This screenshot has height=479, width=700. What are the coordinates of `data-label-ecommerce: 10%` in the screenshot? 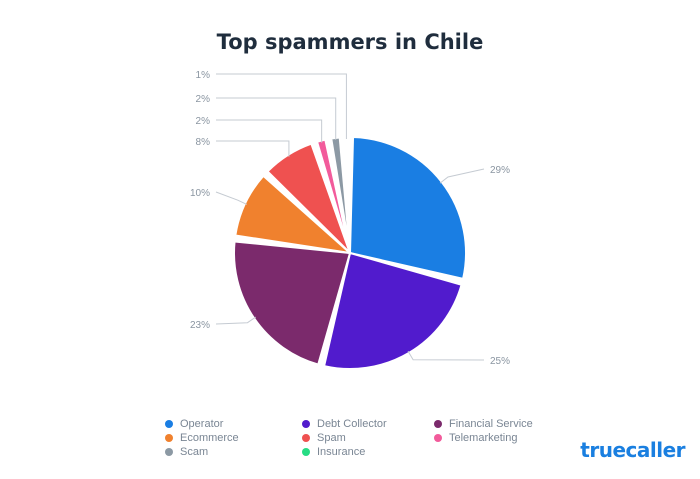 It's located at (200, 193).